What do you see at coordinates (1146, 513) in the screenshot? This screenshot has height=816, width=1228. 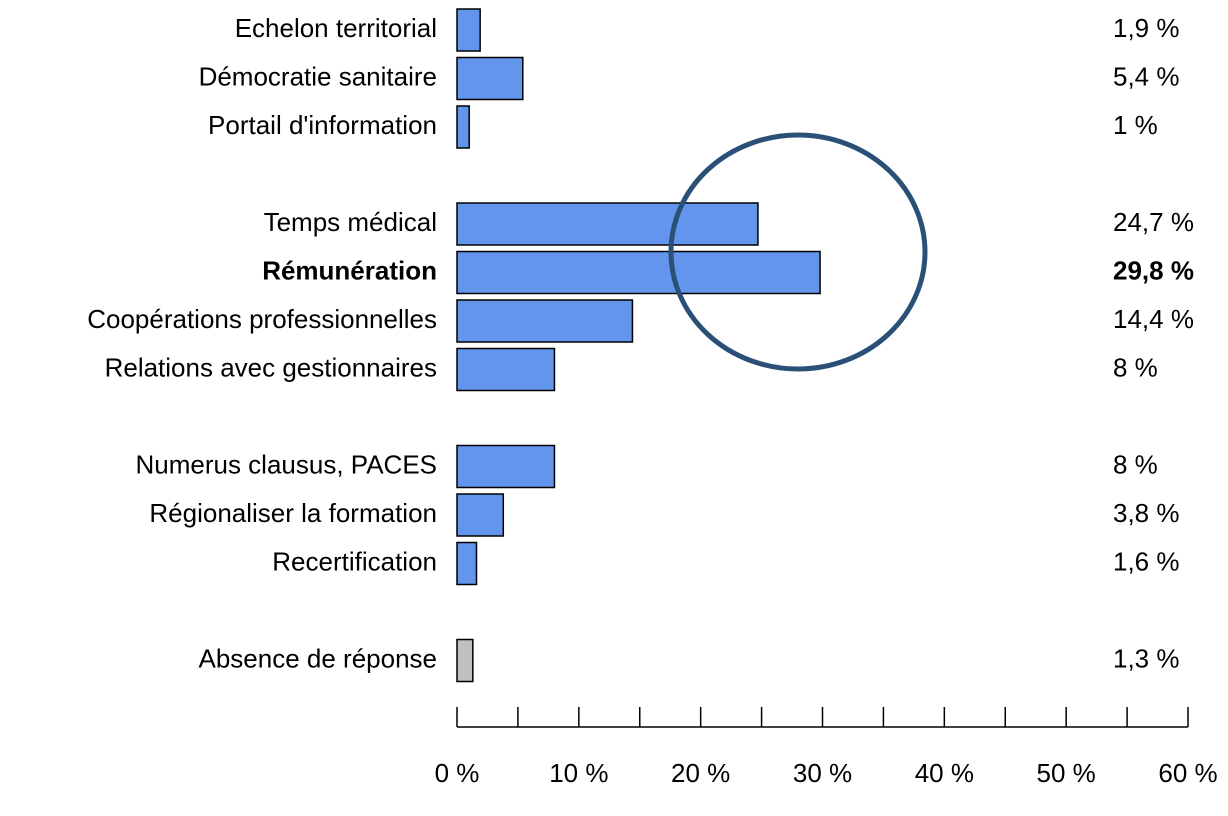 I see `value-label: 3,8 %` at bounding box center [1146, 513].